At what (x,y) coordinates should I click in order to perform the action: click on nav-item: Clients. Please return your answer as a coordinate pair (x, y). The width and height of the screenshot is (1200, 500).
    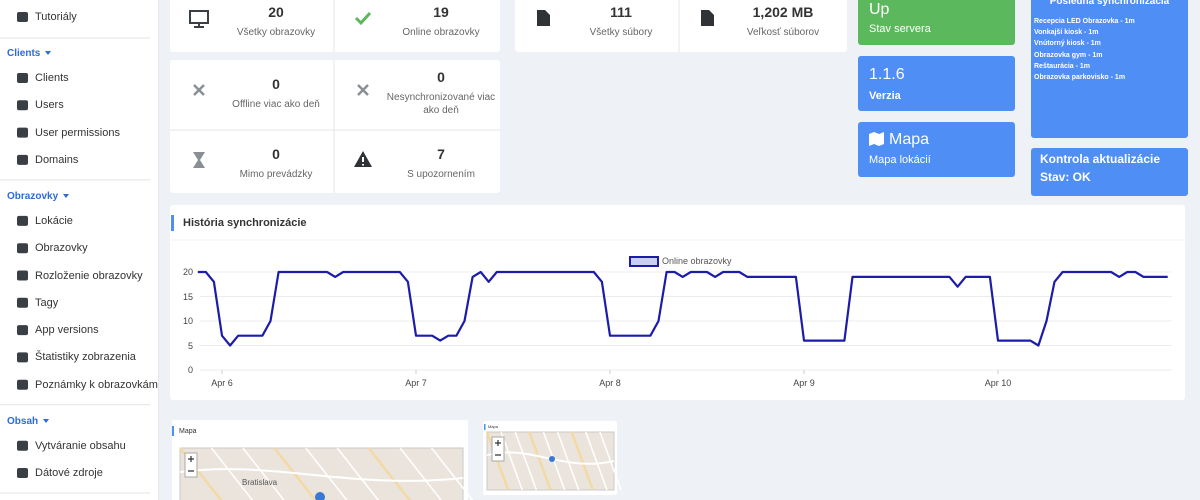
    Looking at the image, I should click on (52, 78).